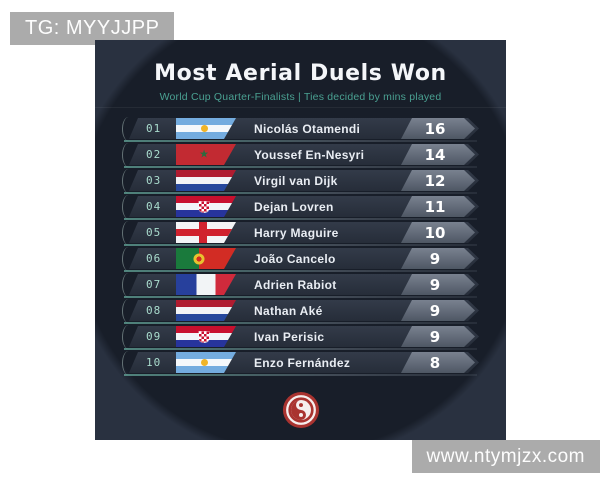 Image resolution: width=600 pixels, height=480 pixels. I want to click on rank-label: 06, so click(154, 258).